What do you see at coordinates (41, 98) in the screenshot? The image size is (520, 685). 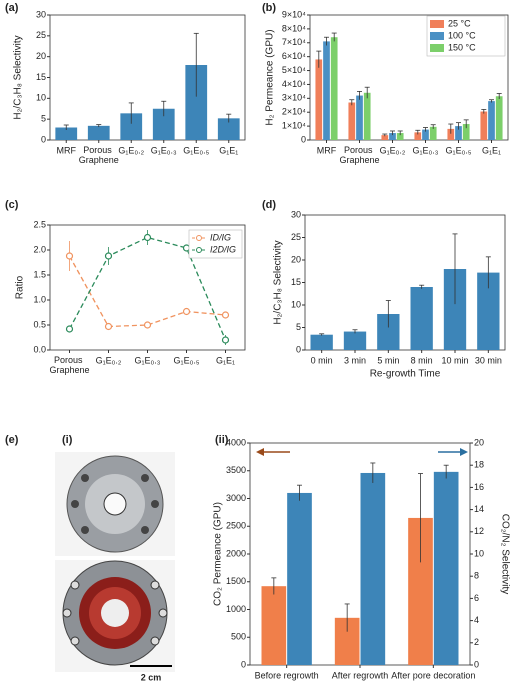 I see `y-tick-label: 10` at bounding box center [41, 98].